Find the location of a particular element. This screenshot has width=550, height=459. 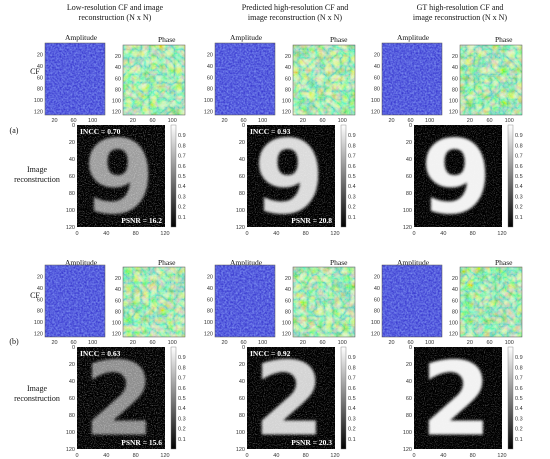

column-title-line2: image reconstruction (N x N) is located at coordinates (295, 17).